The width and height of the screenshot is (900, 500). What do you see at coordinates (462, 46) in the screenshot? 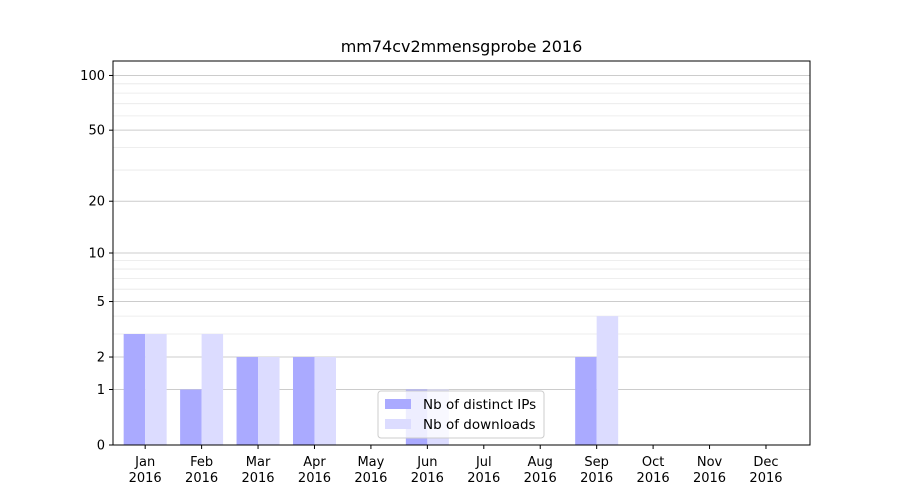
I see `chart-title: mm74cv2mmensgprobe 2016` at bounding box center [462, 46].